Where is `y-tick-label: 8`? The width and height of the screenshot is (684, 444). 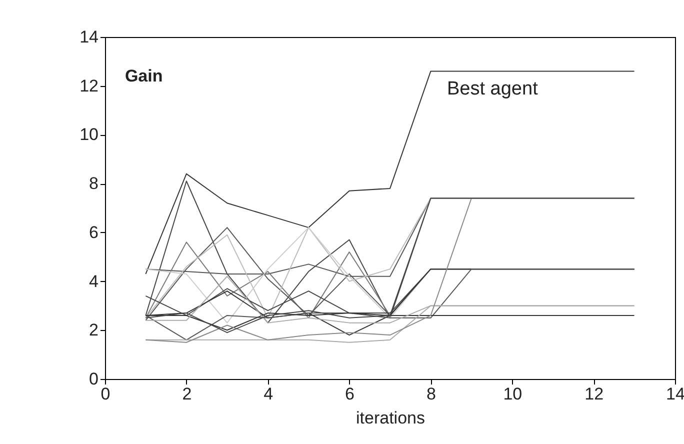
y-tick-label: 8 is located at coordinates (93, 184).